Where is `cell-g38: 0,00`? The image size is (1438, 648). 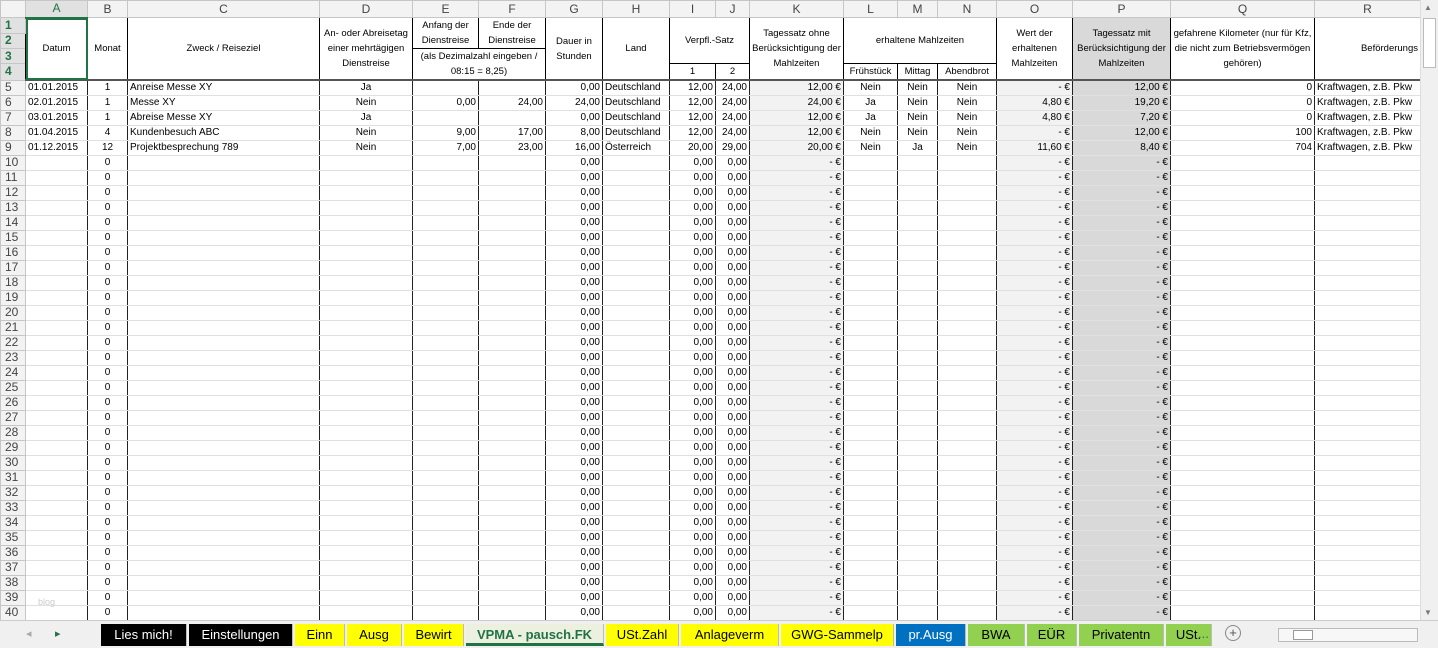
cell-g38: 0,00 is located at coordinates (574, 582).